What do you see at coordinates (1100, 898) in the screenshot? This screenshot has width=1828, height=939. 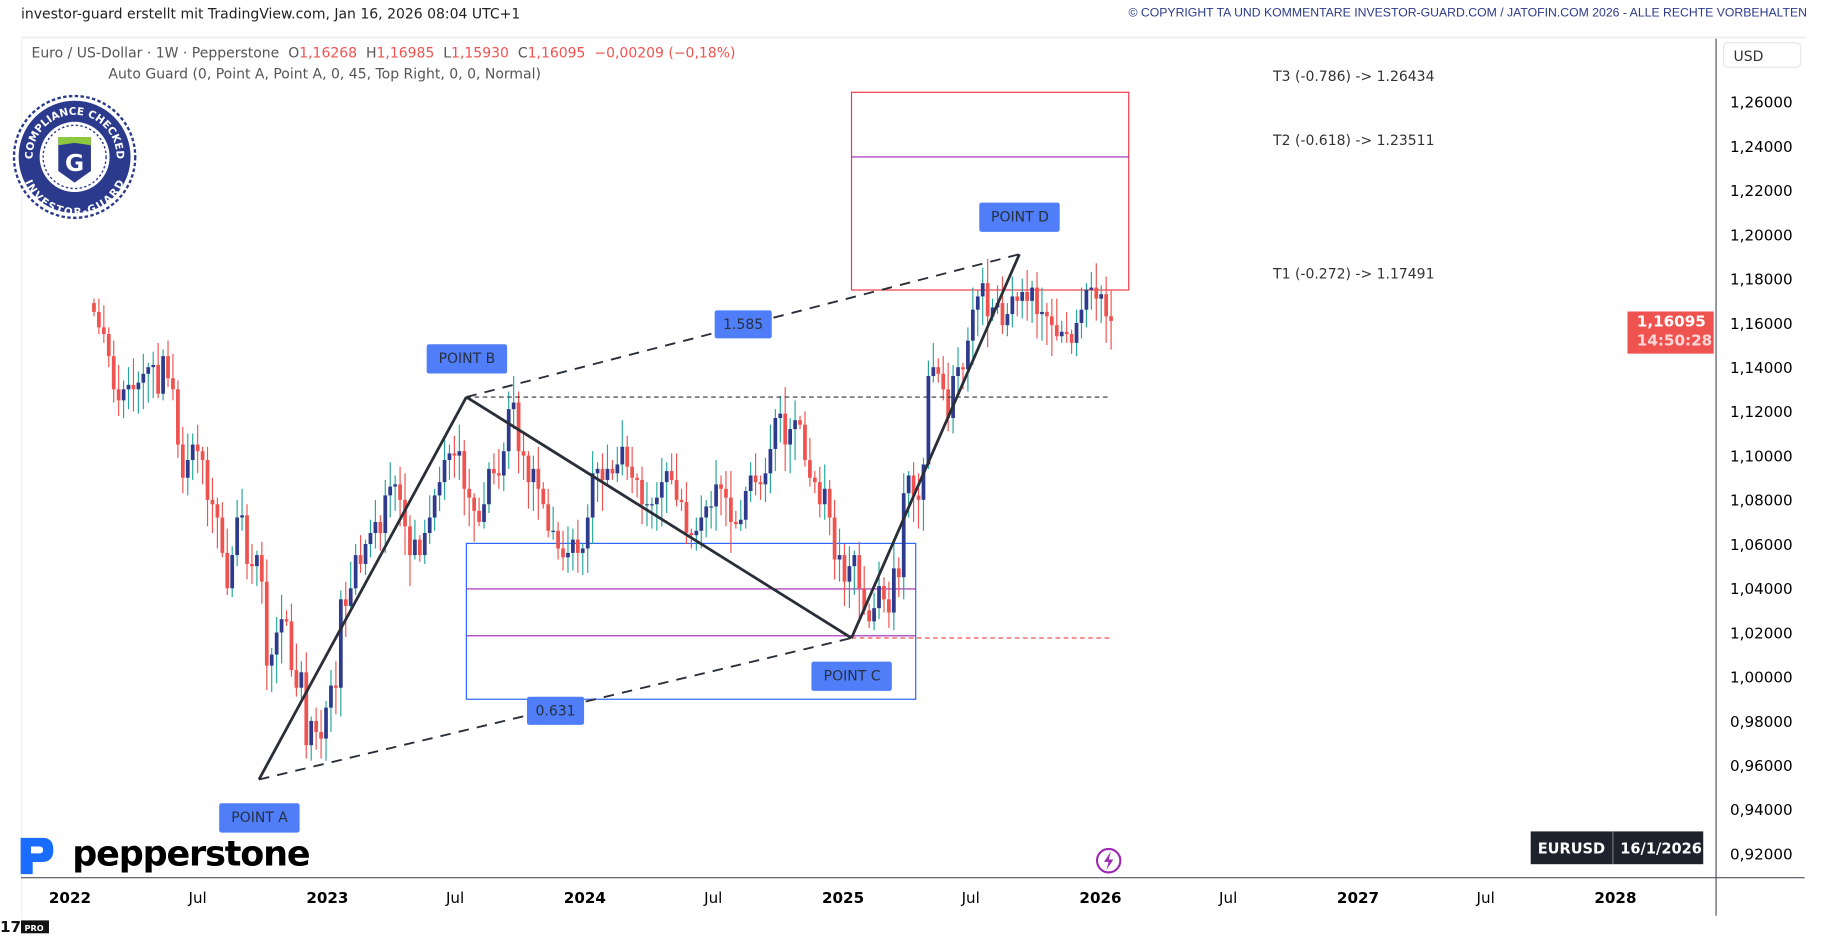 I see `time-tick: 2026` at bounding box center [1100, 898].